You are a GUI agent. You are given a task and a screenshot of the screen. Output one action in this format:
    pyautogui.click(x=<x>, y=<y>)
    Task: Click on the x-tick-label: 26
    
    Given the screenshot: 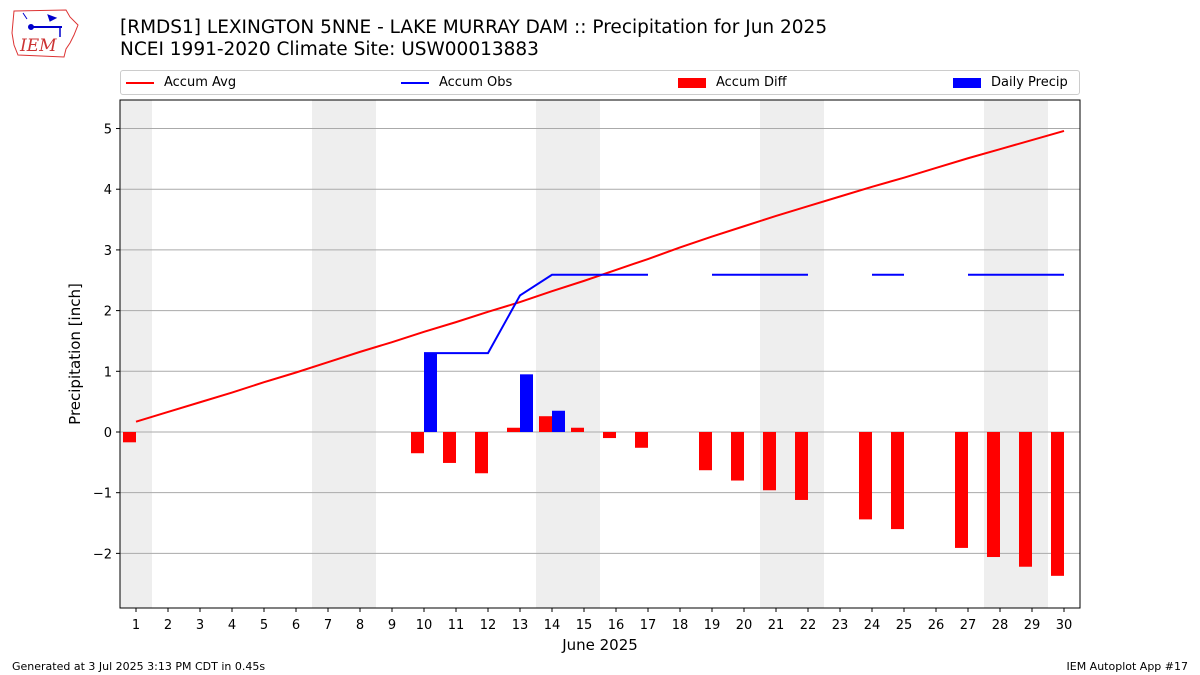 What is the action you would take?
    pyautogui.click(x=936, y=625)
    